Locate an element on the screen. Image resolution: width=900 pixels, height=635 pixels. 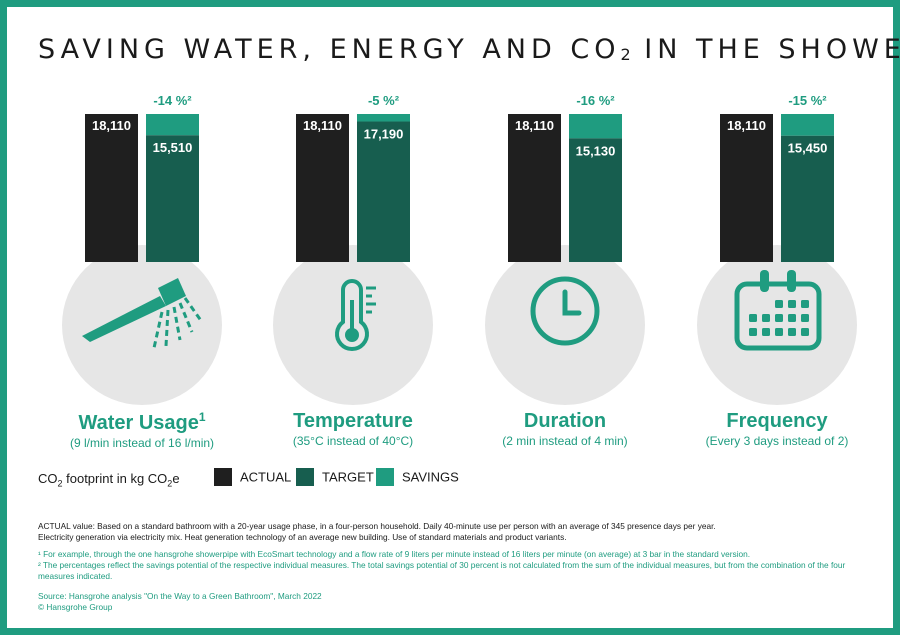
category-title: Temperature is located at coordinates (353, 421).